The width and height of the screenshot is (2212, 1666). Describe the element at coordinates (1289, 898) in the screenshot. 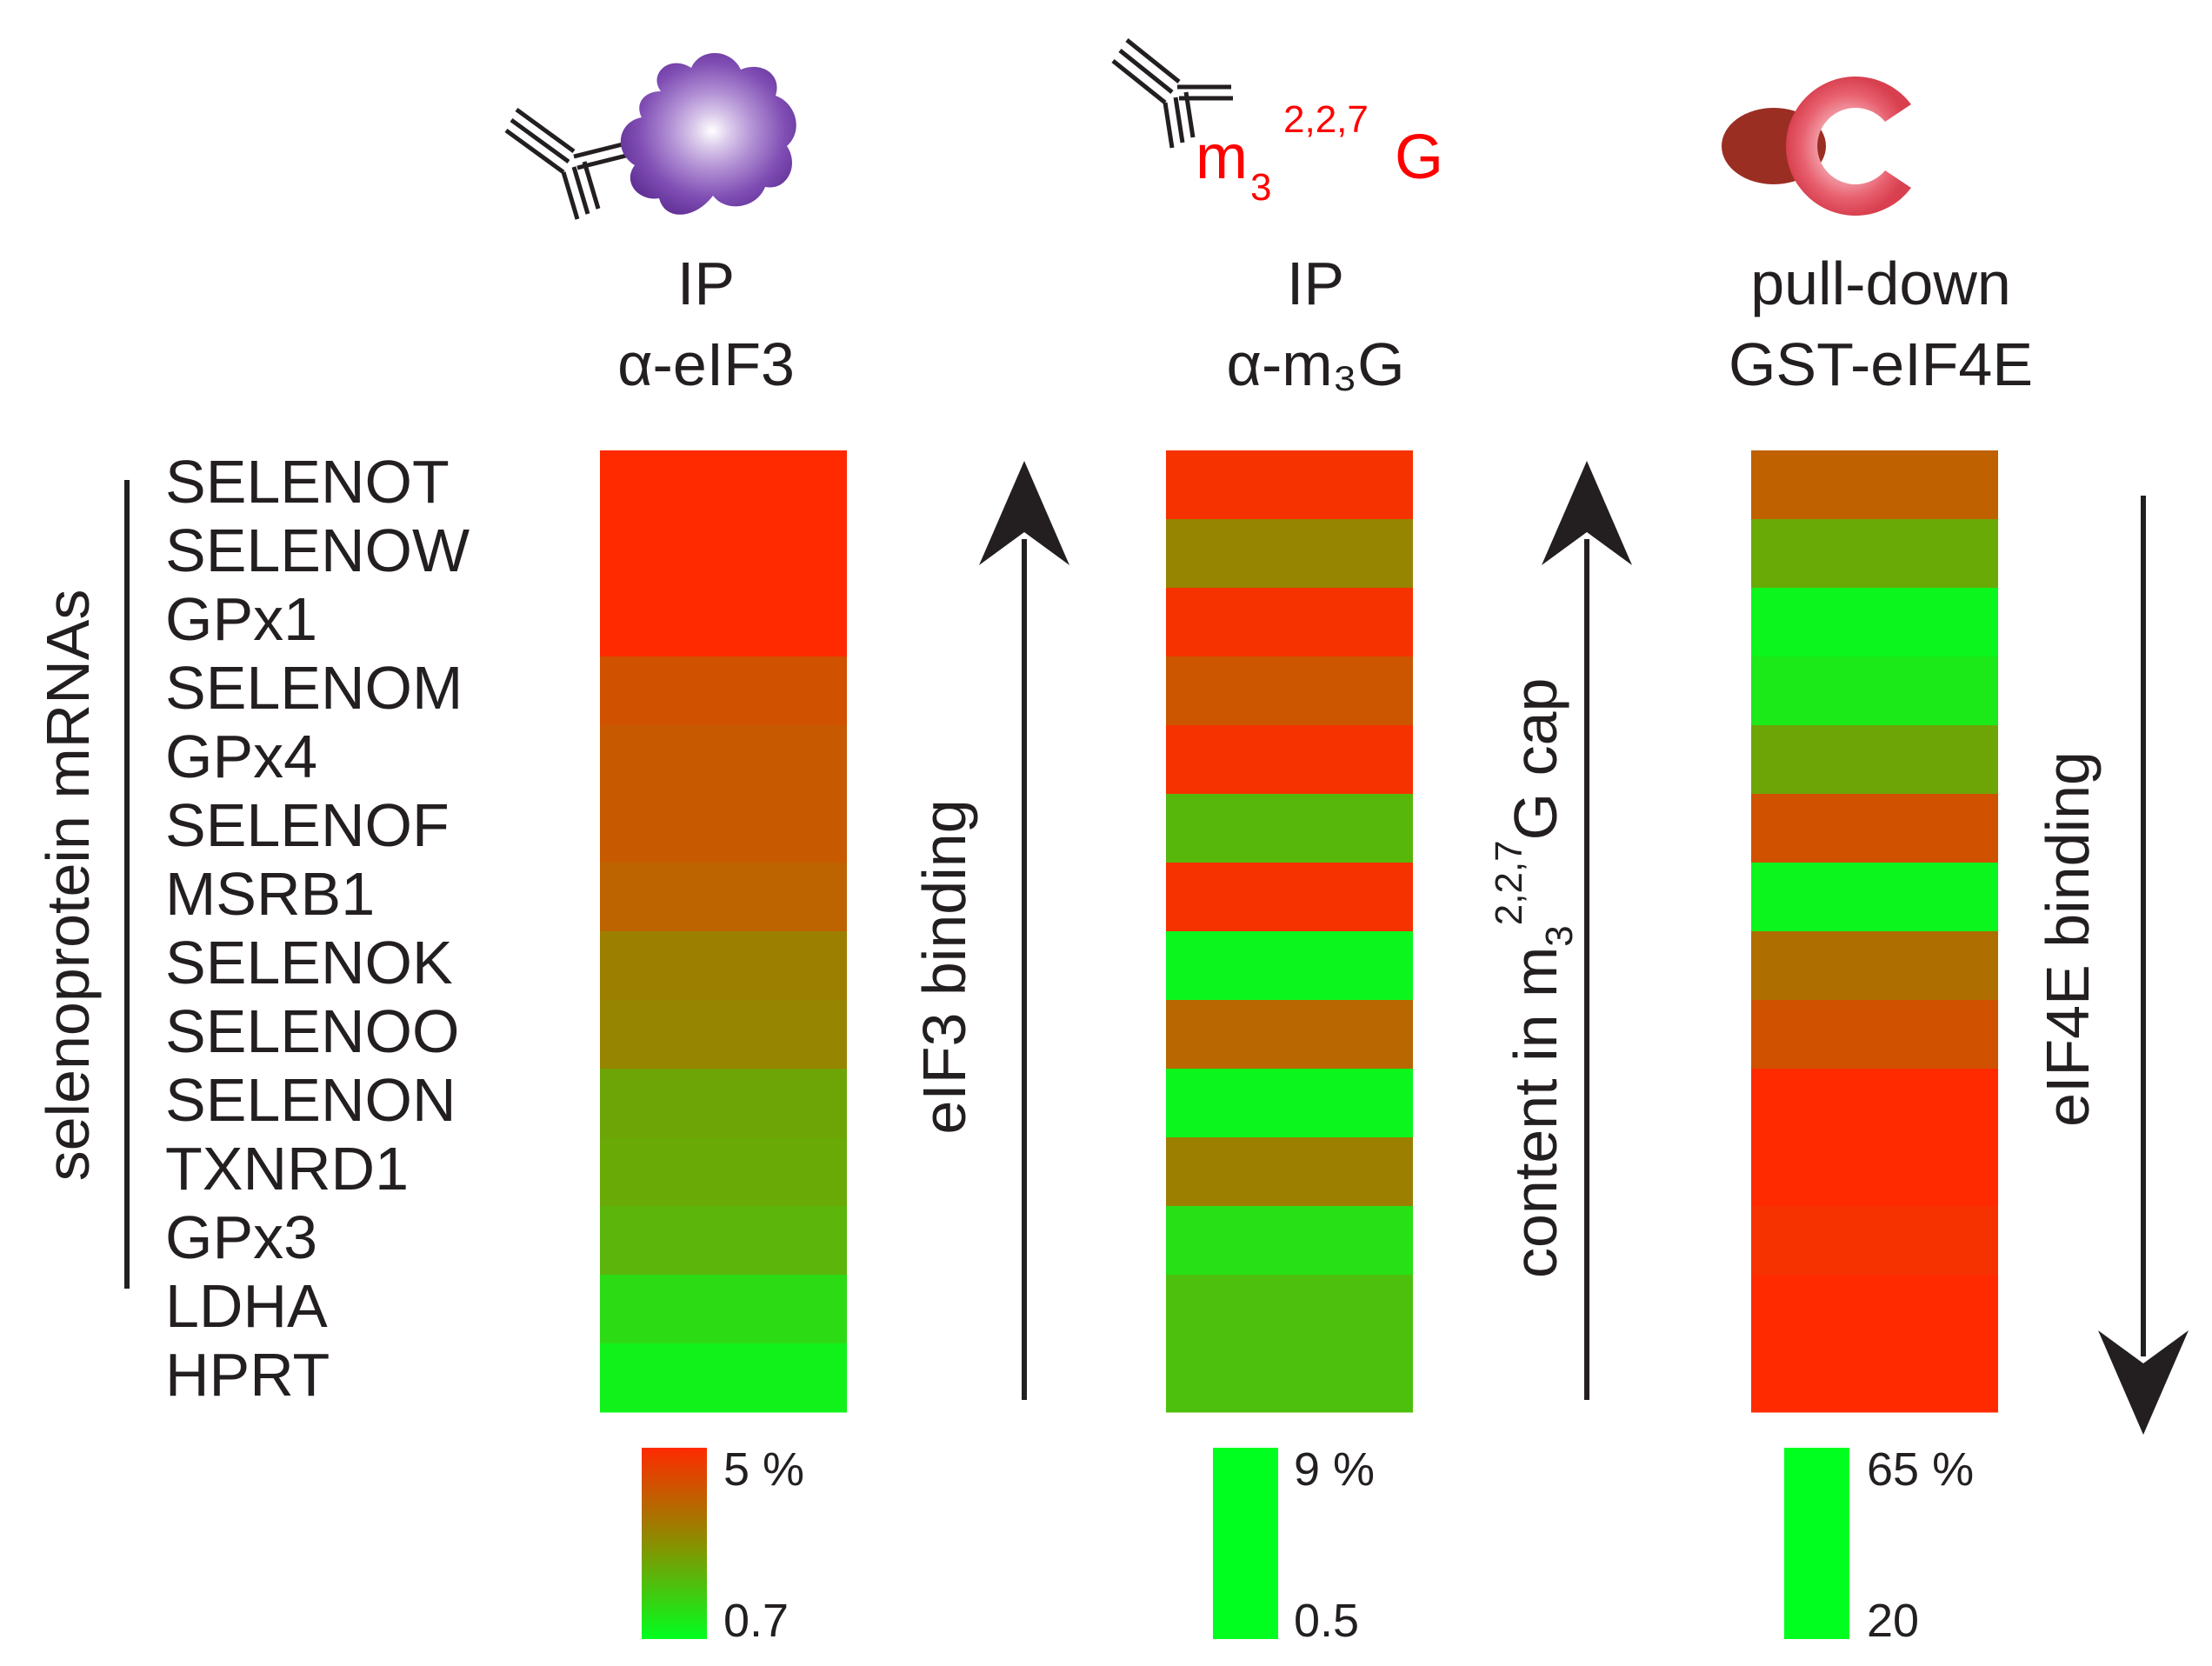

I see `heatmap-cell-m3G-MSRB1` at that location.